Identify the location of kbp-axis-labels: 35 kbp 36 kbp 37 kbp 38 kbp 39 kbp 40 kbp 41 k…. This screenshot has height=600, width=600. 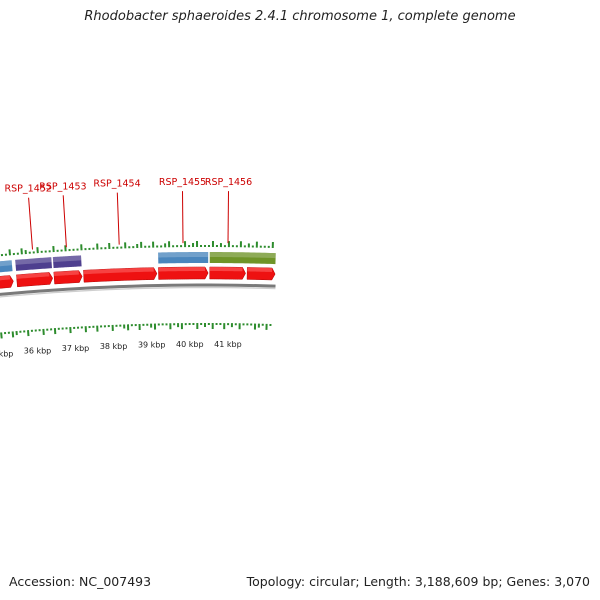
(121, 349).